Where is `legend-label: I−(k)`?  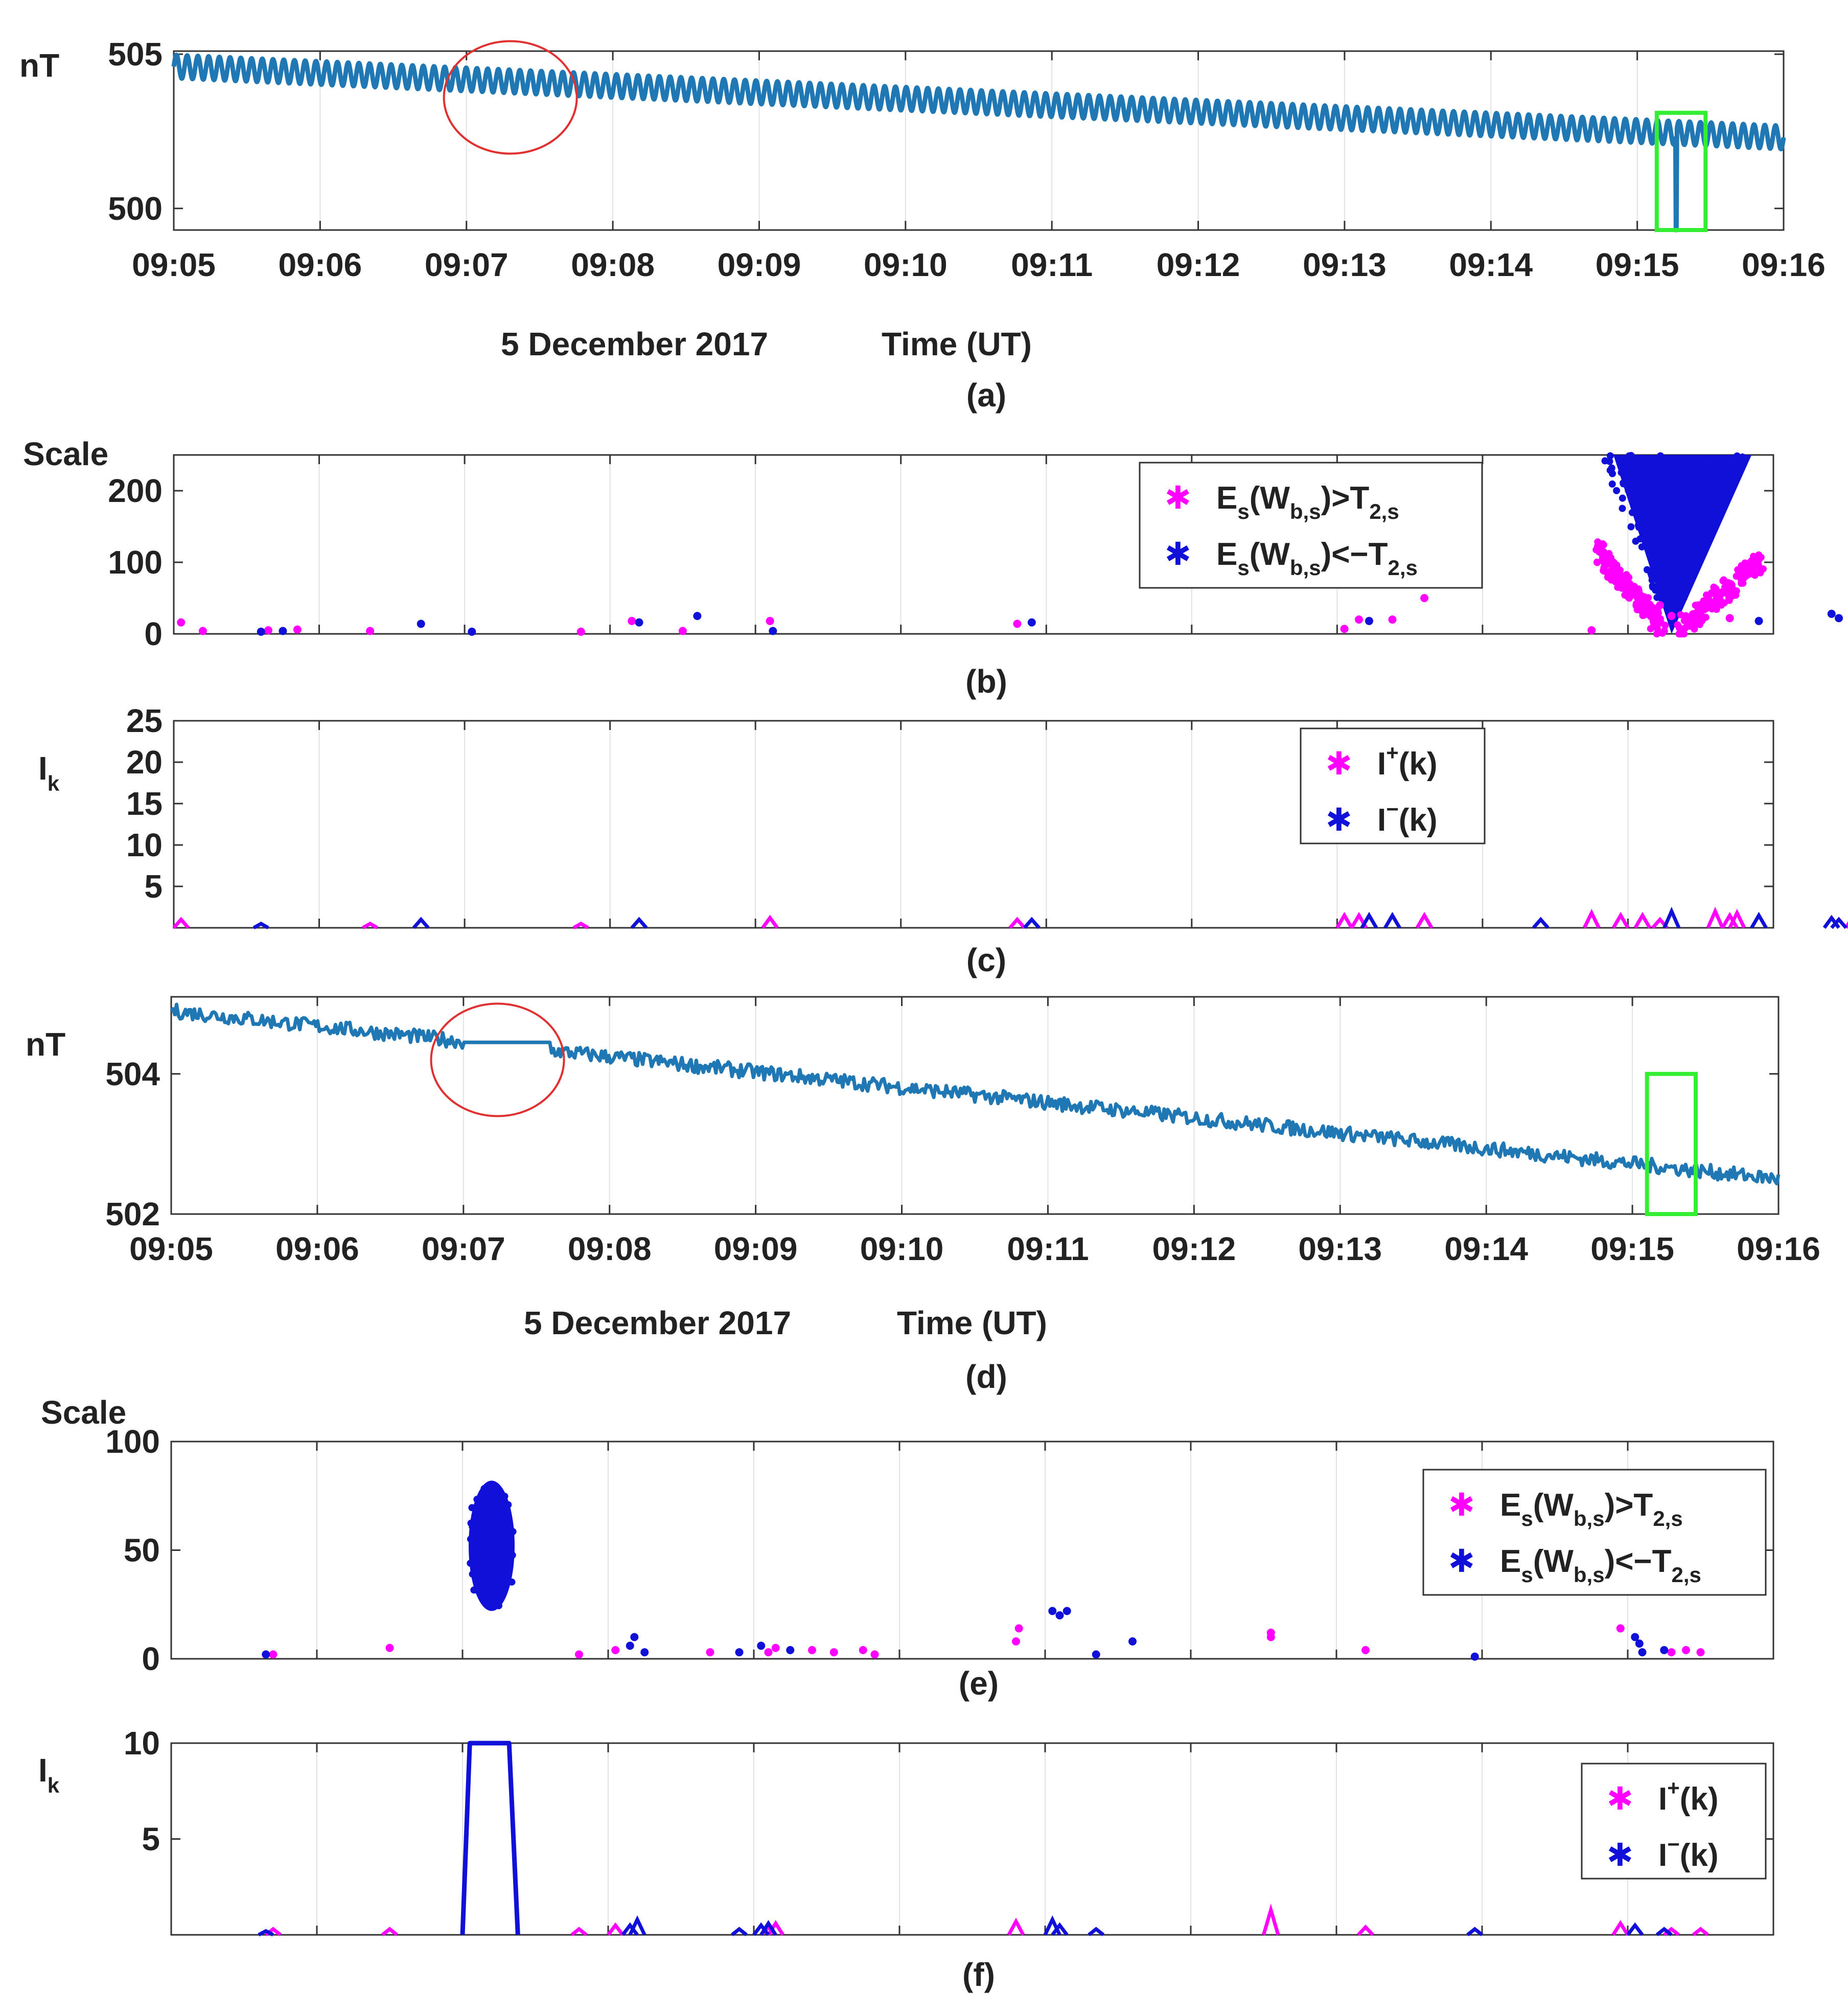 legend-label: I−(k) is located at coordinates (1688, 1852).